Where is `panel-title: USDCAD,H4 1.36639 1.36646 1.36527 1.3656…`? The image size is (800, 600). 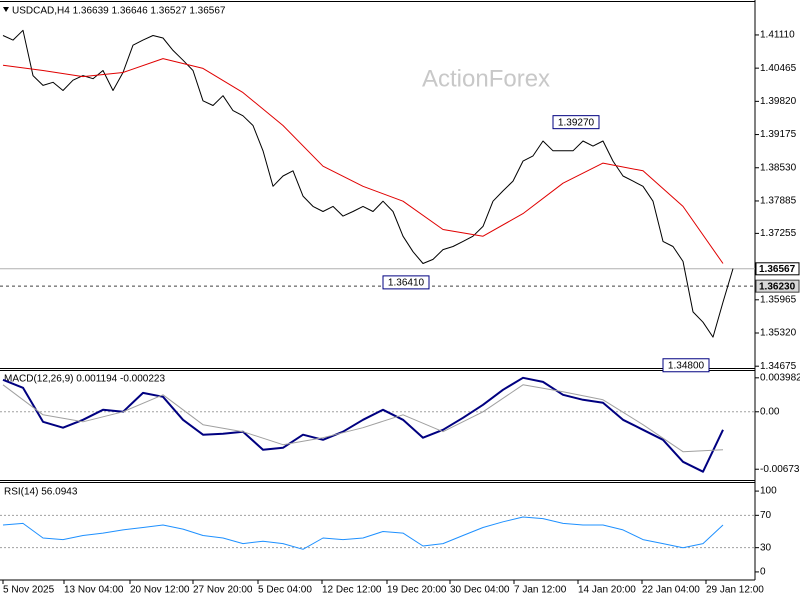
panel-title: USDCAD,H4 1.36639 1.36646 1.36527 1.3656… is located at coordinates (119, 11).